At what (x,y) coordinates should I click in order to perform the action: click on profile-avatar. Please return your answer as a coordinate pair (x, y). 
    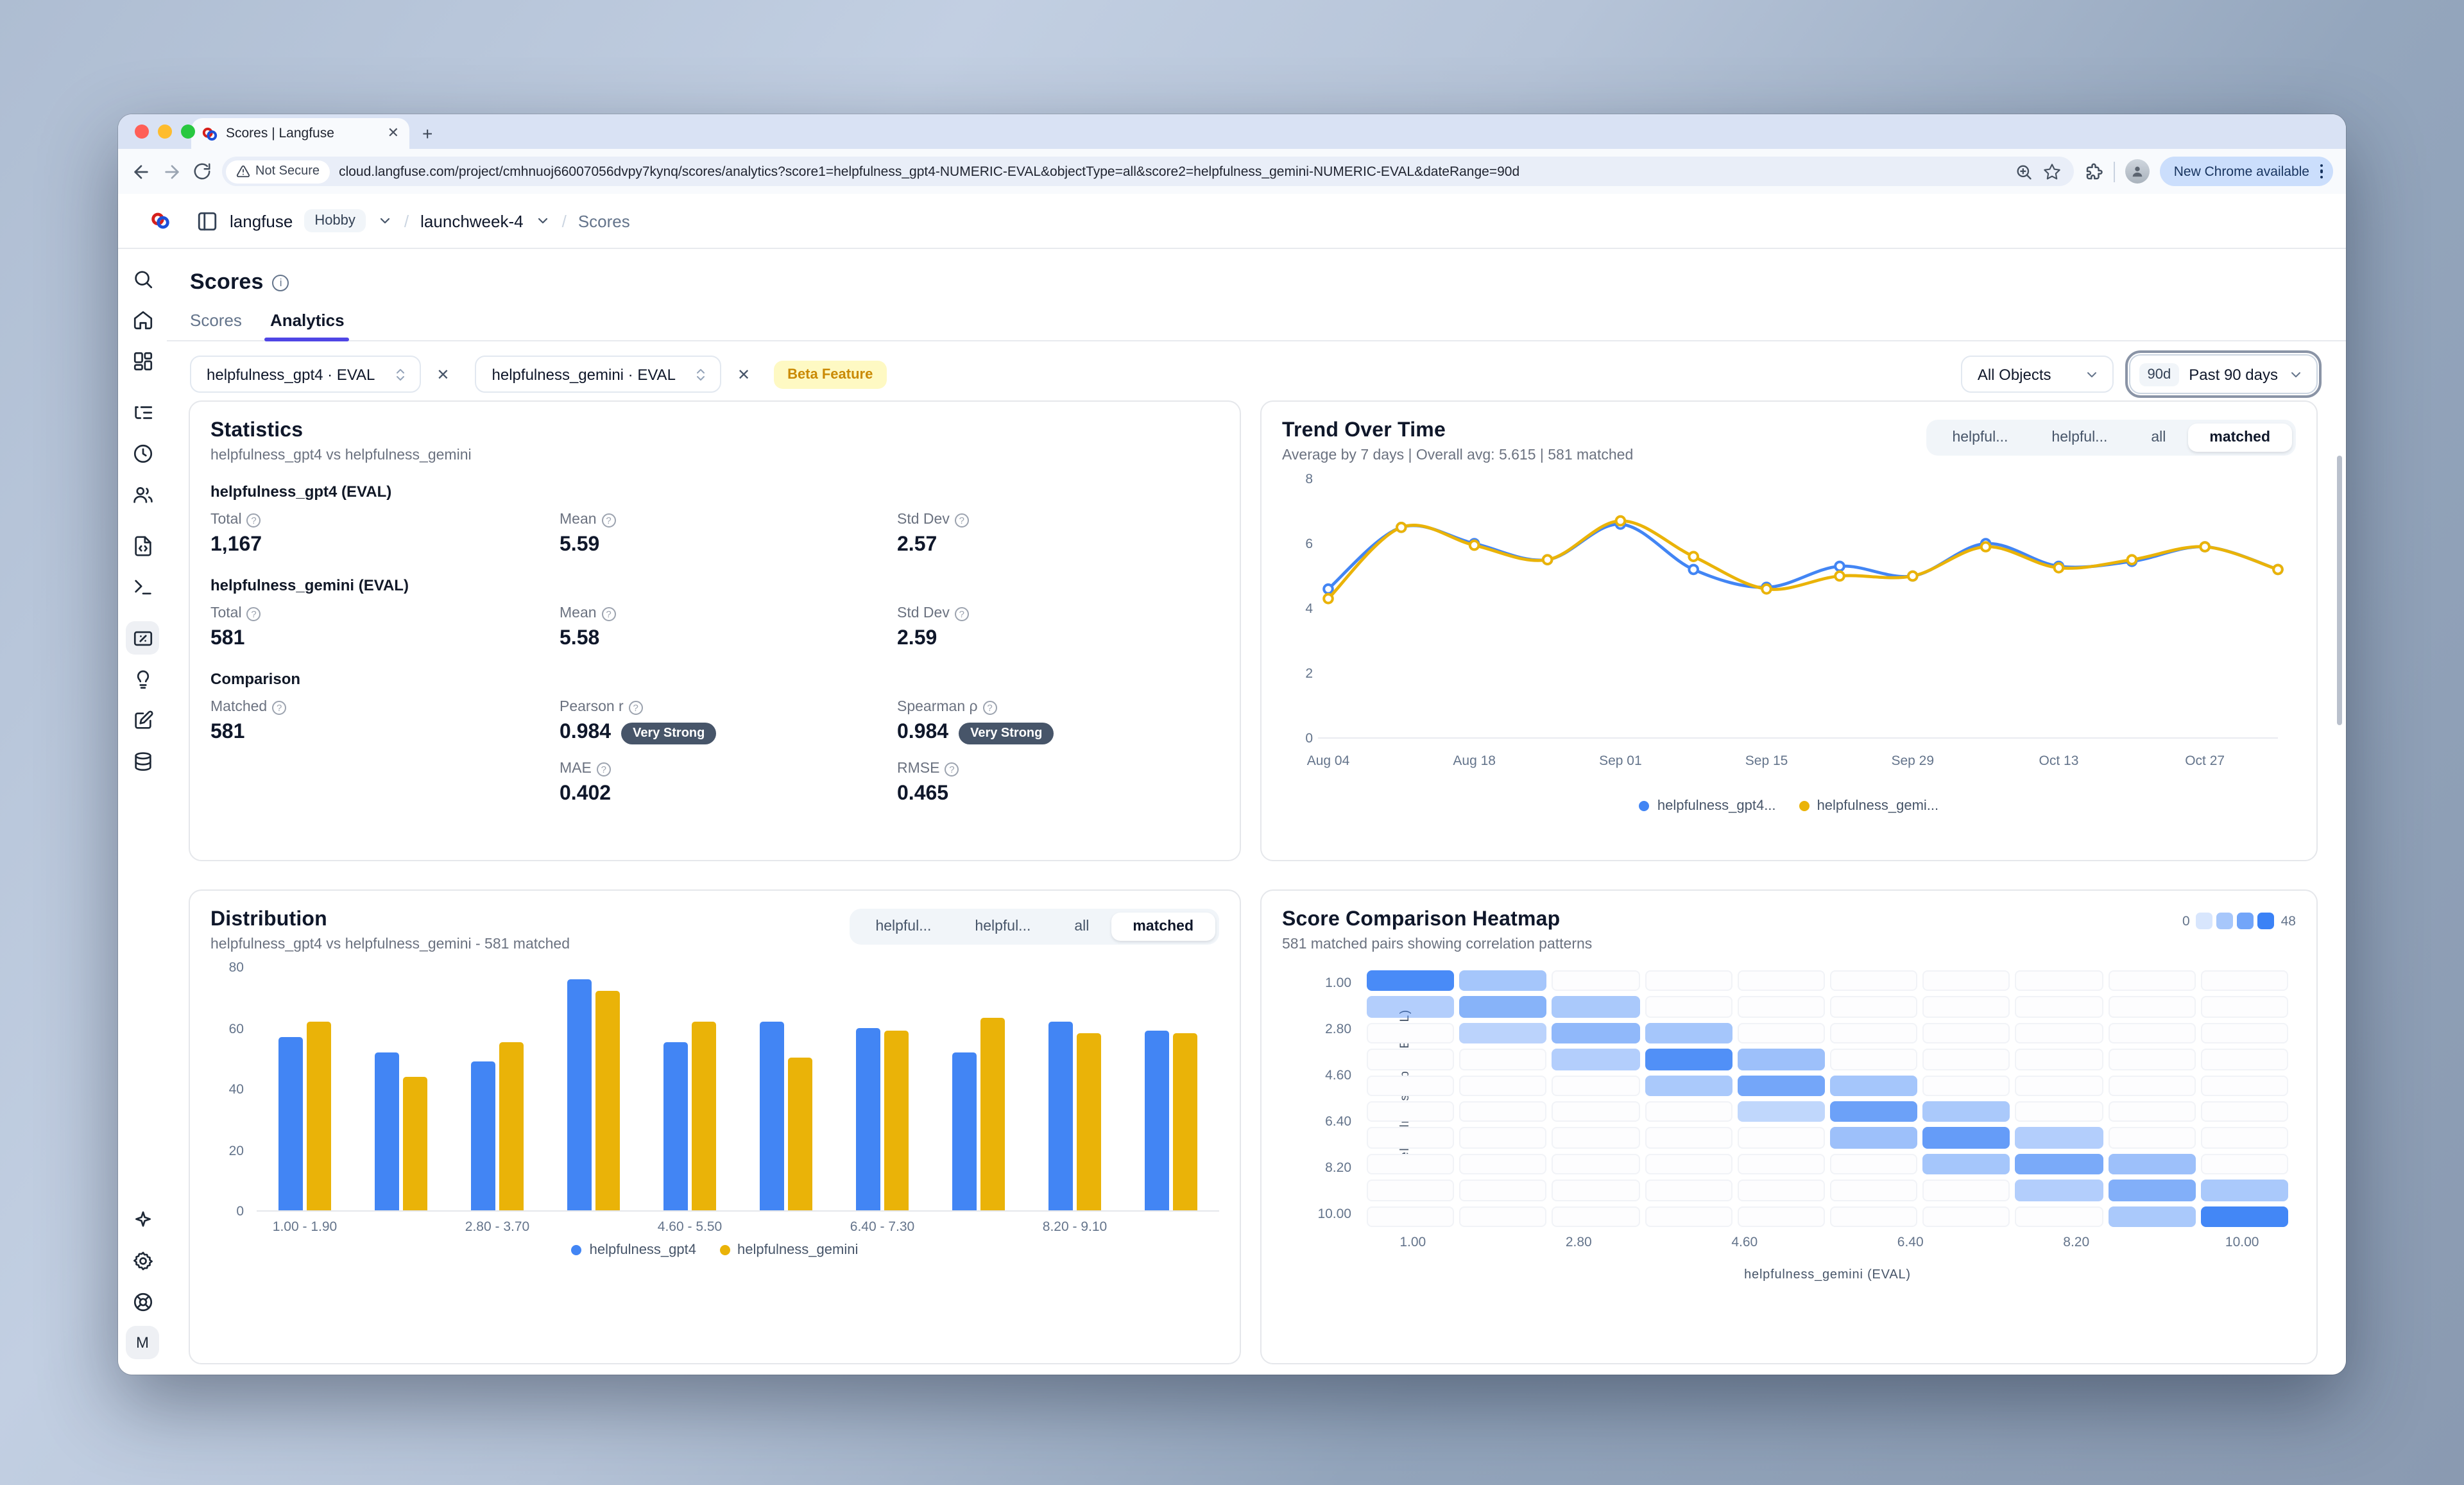
    Looking at the image, I should click on (2138, 171).